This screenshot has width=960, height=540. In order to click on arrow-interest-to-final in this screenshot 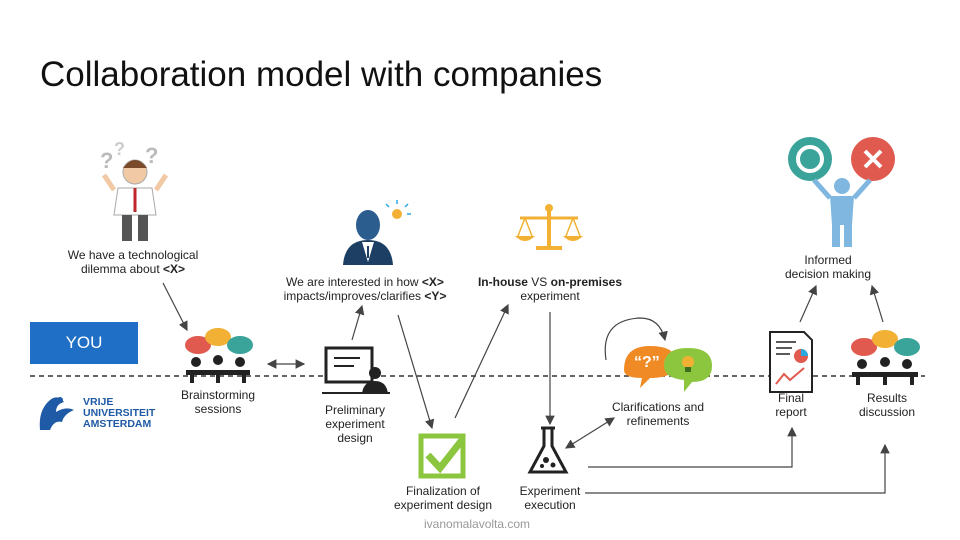, I will do `click(416, 372)`.